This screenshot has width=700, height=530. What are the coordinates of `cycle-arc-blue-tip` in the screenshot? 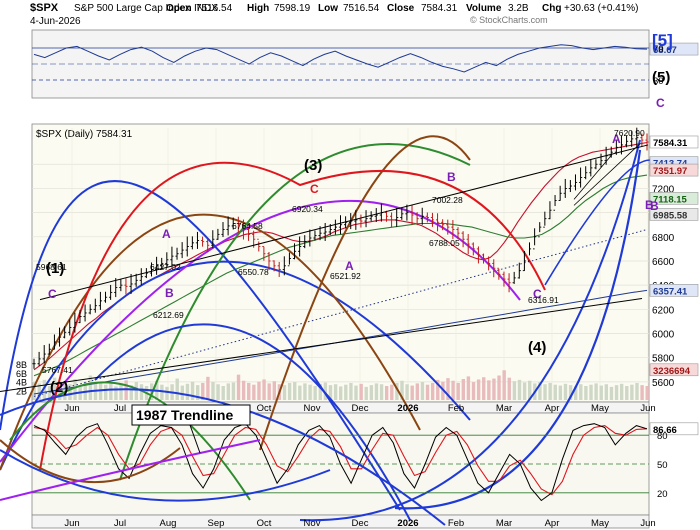 It's located at (597, 222).